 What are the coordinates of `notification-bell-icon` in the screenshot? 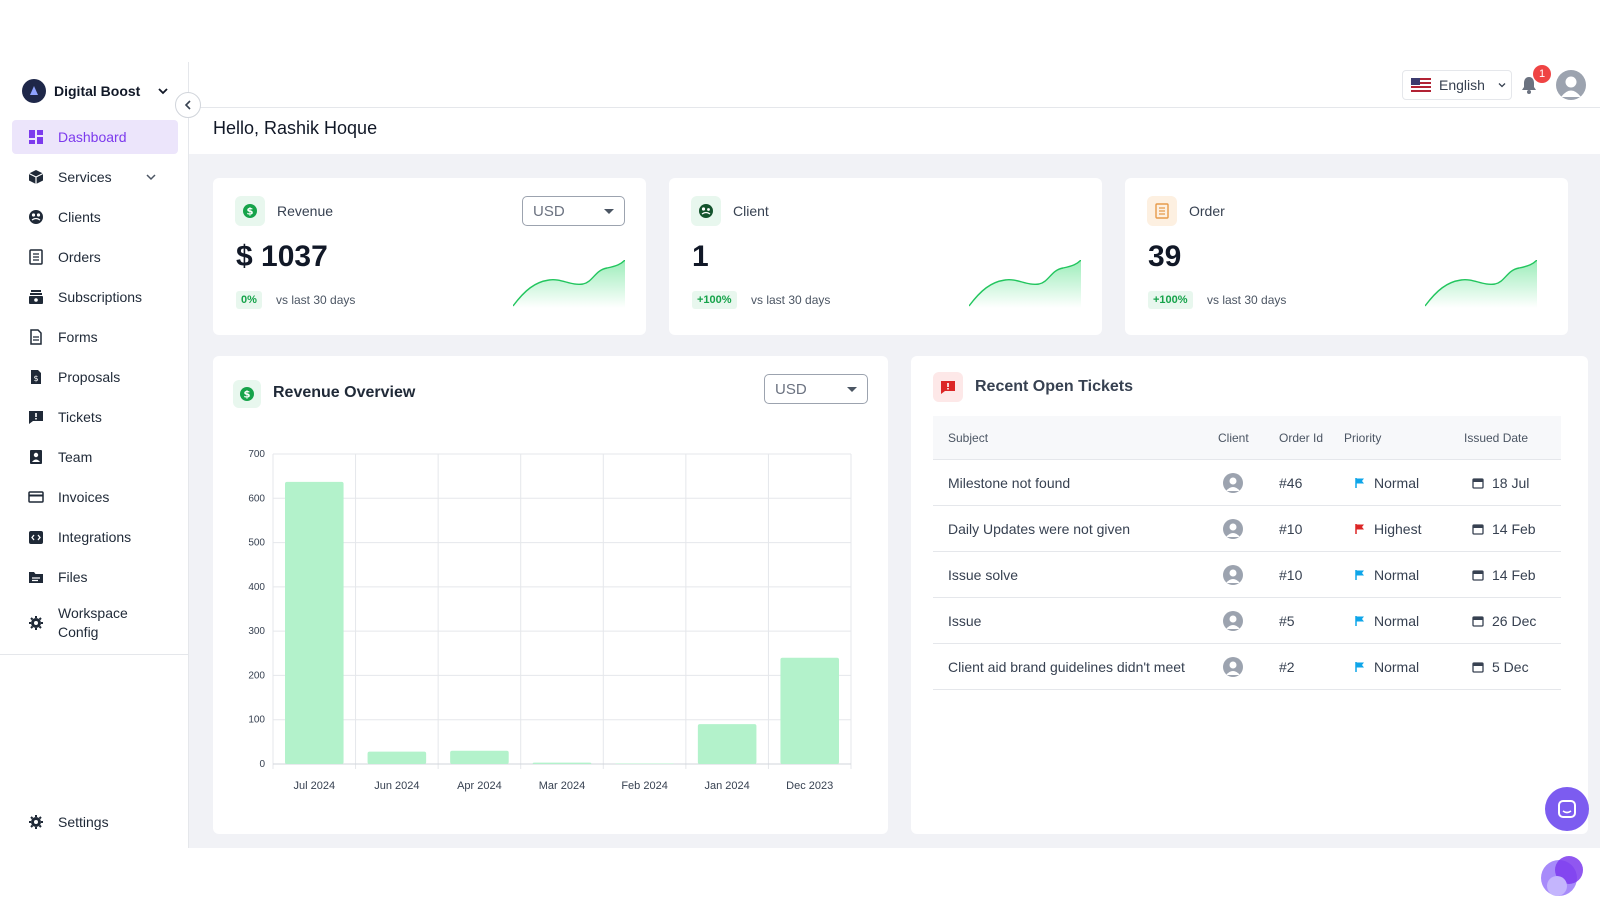 It's located at (1529, 85).